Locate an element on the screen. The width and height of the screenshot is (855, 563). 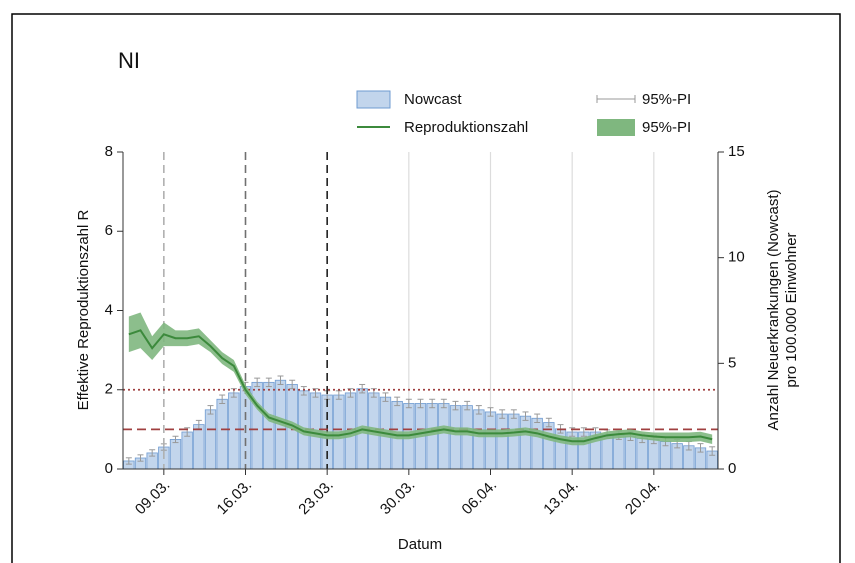
line is located at coordinates (420, 386).